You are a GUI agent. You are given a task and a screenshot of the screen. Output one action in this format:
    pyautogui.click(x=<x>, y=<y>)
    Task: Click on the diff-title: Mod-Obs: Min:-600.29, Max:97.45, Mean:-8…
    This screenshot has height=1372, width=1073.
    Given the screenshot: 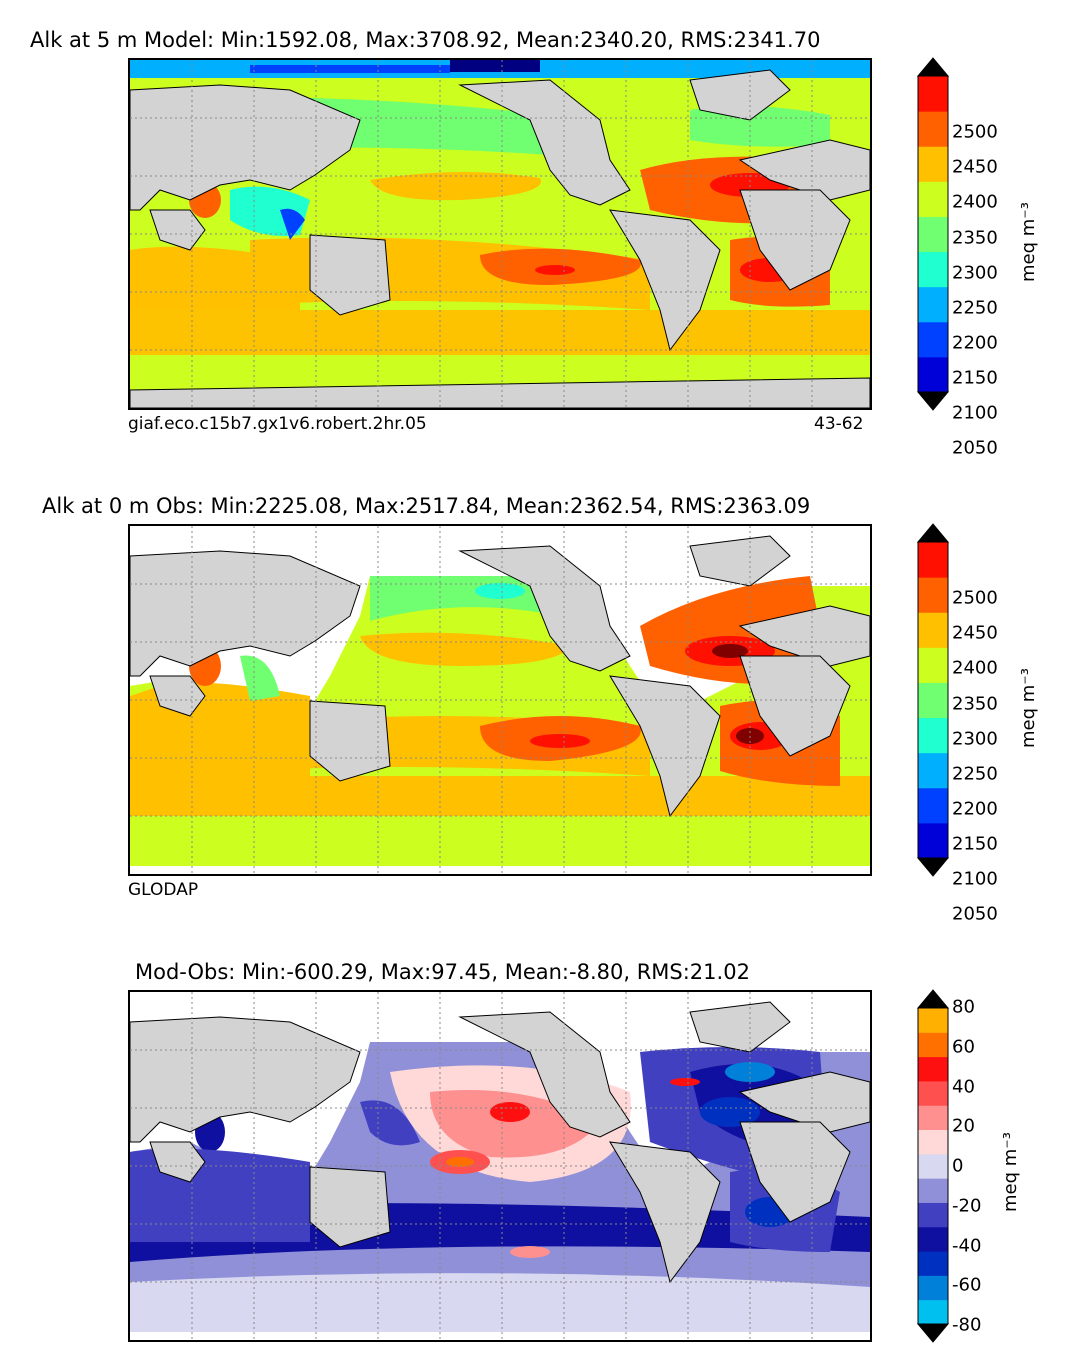 What is the action you would take?
    pyautogui.click(x=442, y=972)
    